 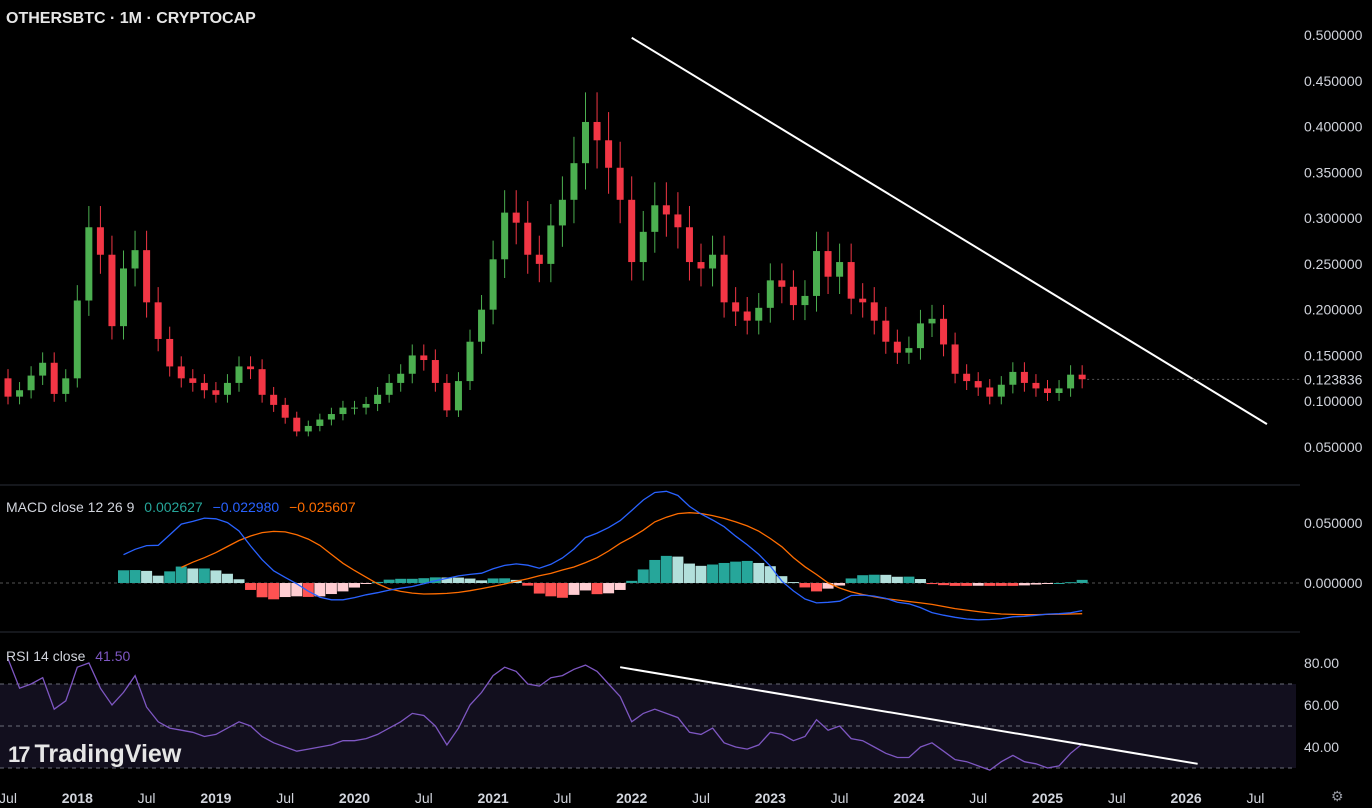 I want to click on macd-axis-tick-label: 0.050000, so click(x=1333, y=523).